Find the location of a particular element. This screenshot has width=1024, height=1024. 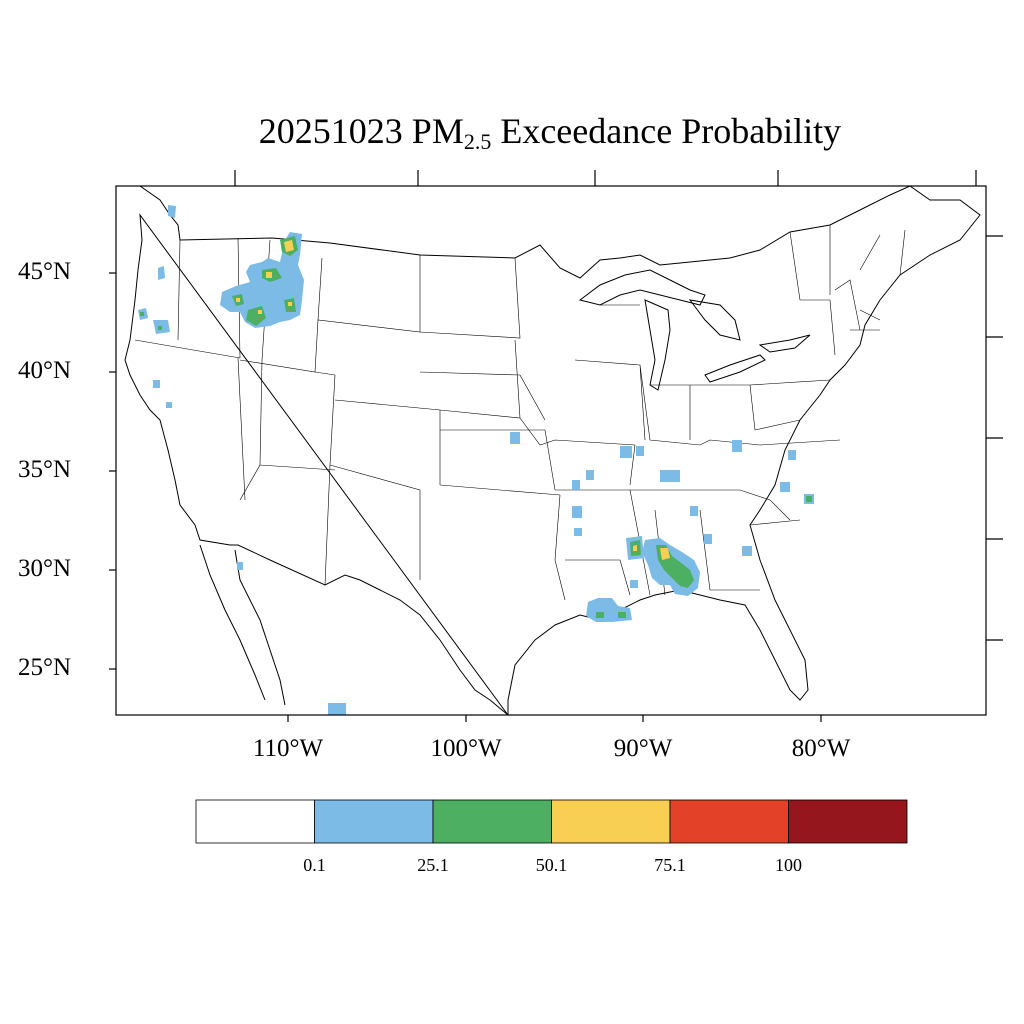

great-lakes is located at coordinates (694, 330).